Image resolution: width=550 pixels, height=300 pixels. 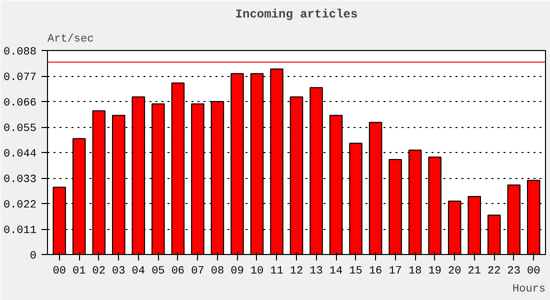 I want to click on x-tick-label: 06, so click(x=178, y=272).